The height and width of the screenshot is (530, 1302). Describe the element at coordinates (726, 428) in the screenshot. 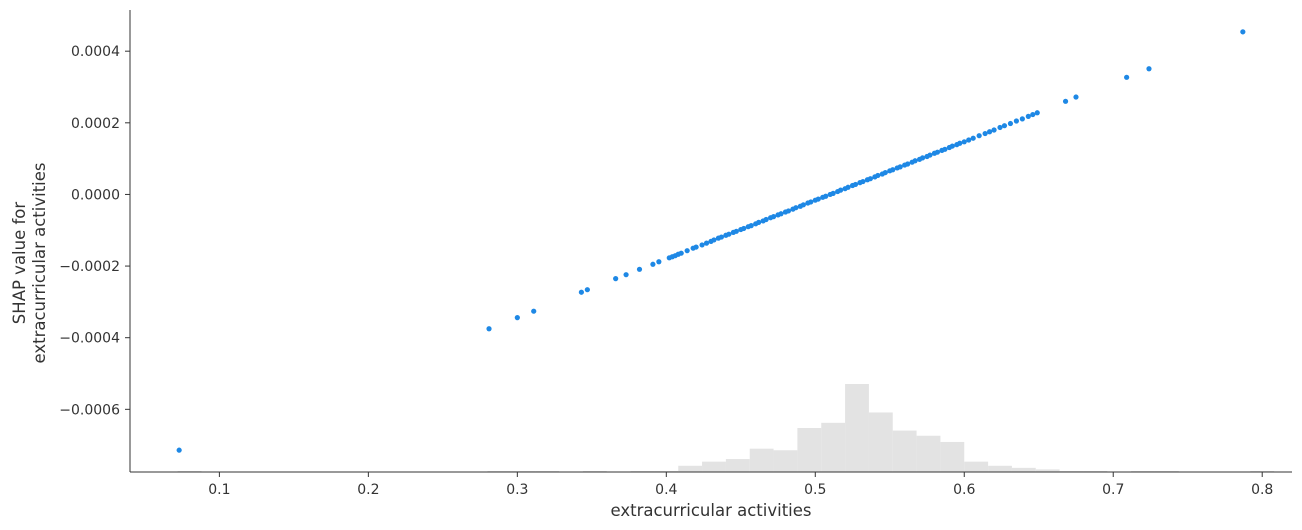

I see `feature-histogram` at that location.